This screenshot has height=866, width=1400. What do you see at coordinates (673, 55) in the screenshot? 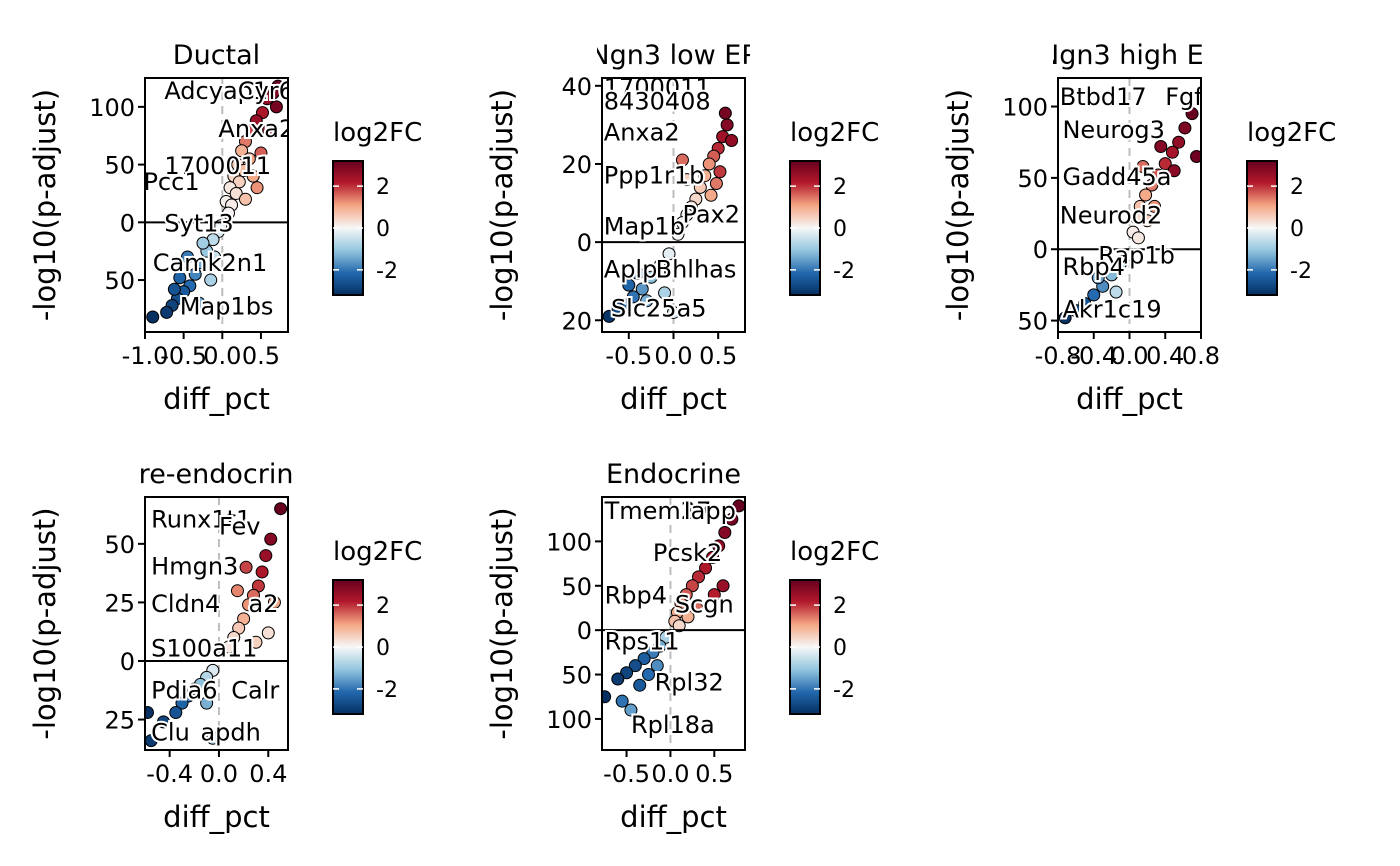
I see `panel-title: Ngn3 low EP` at bounding box center [673, 55].